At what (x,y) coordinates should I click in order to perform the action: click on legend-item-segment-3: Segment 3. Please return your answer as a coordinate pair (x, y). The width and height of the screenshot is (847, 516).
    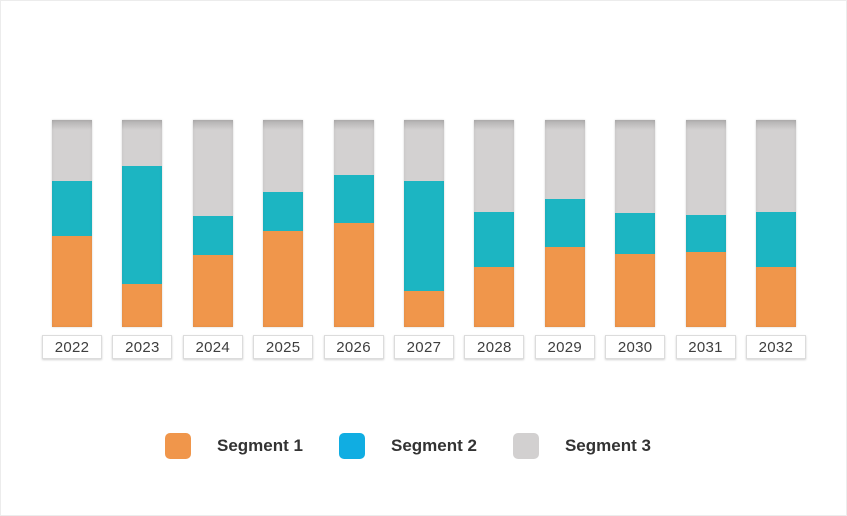
    Looking at the image, I should click on (581, 445).